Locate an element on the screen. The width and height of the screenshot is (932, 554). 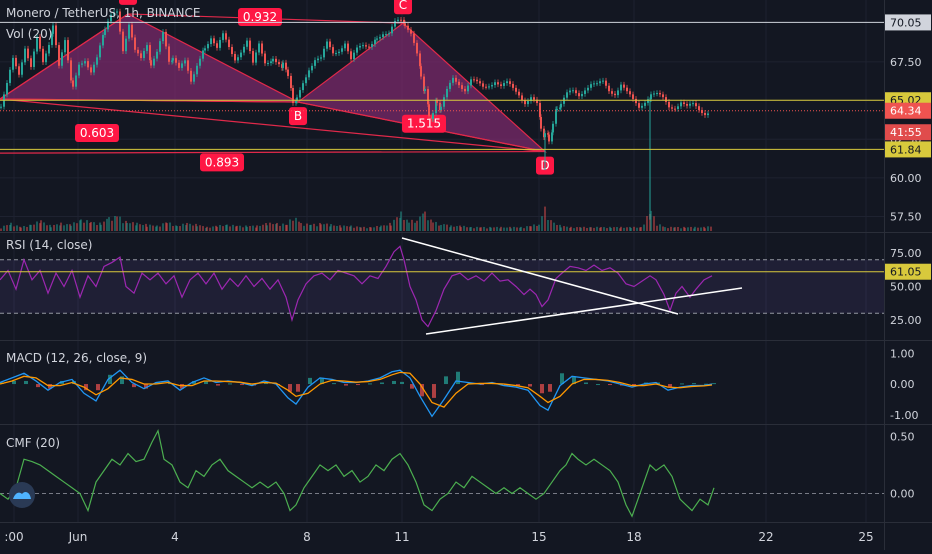
ratio-label: 1.515 is located at coordinates (424, 124).